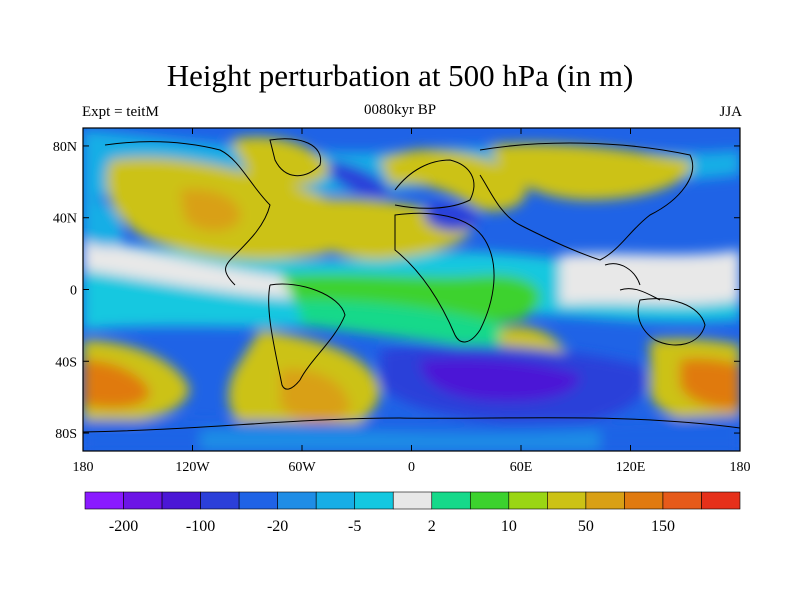  Describe the element at coordinates (192, 467) in the screenshot. I see `lon-tick-label: 120W` at that location.